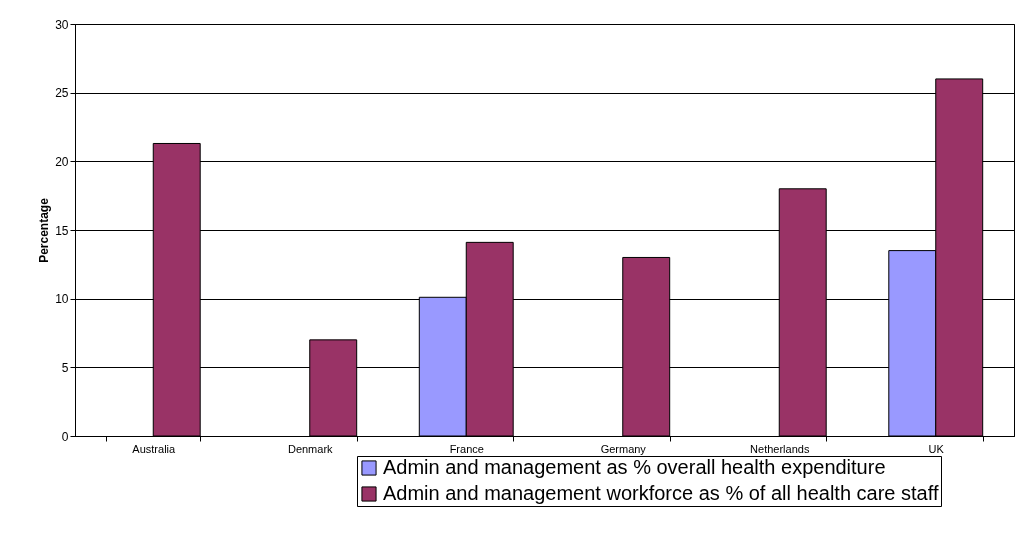 This screenshot has height=551, width=1021. Describe the element at coordinates (310, 448) in the screenshot. I see `x-tick-label: Denmark` at that location.